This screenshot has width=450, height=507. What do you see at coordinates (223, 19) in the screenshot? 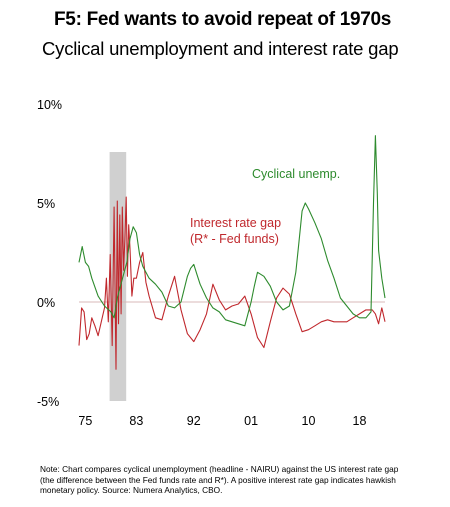
I see `chart-title: F5: Fed wants to avoid repeat of 1970s` at bounding box center [223, 19].